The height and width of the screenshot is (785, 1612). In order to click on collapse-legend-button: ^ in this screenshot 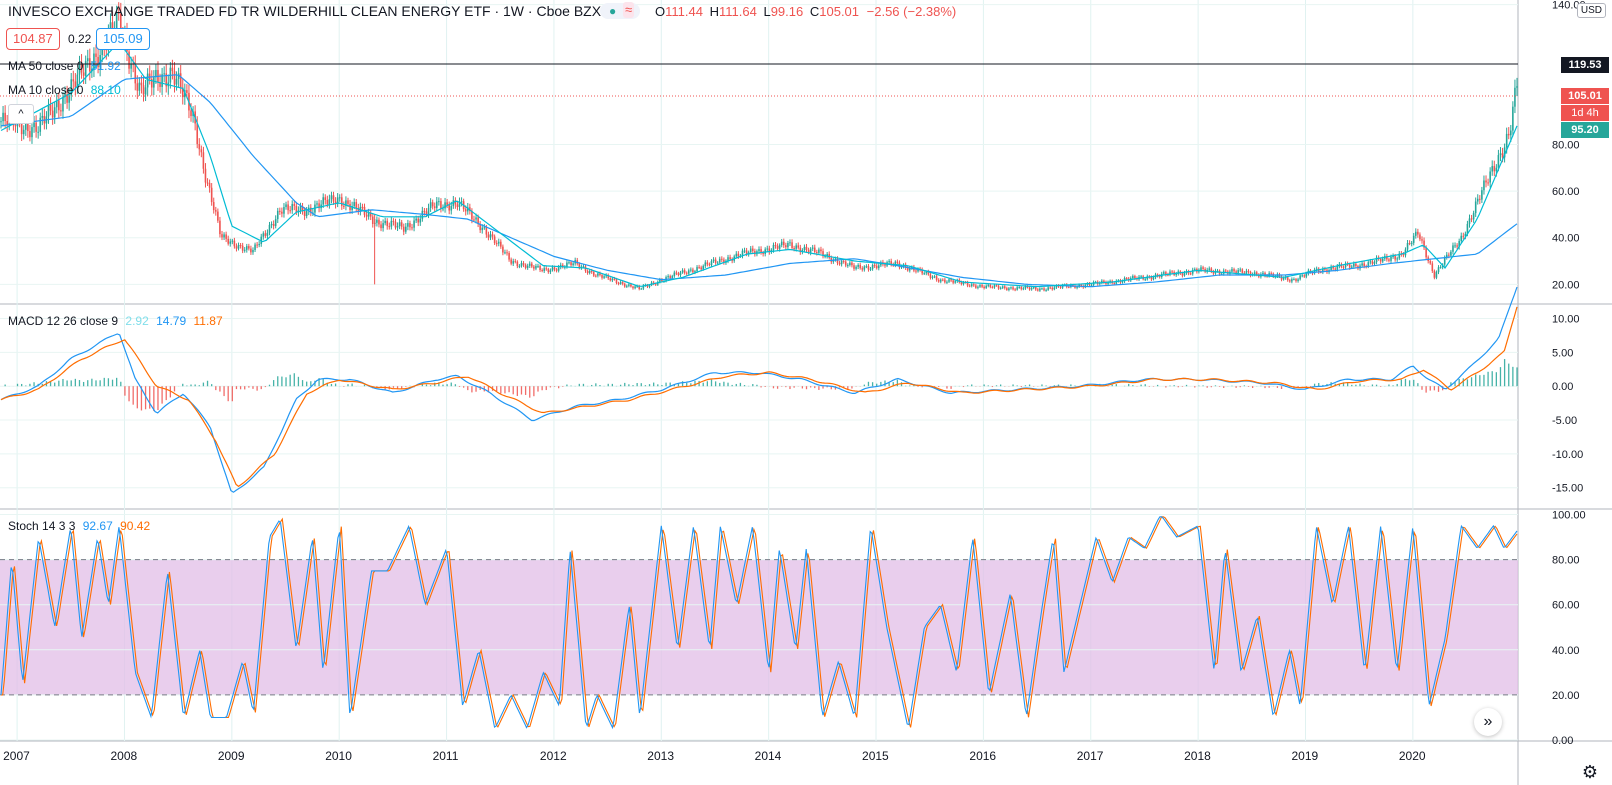, I will do `click(21, 114)`.